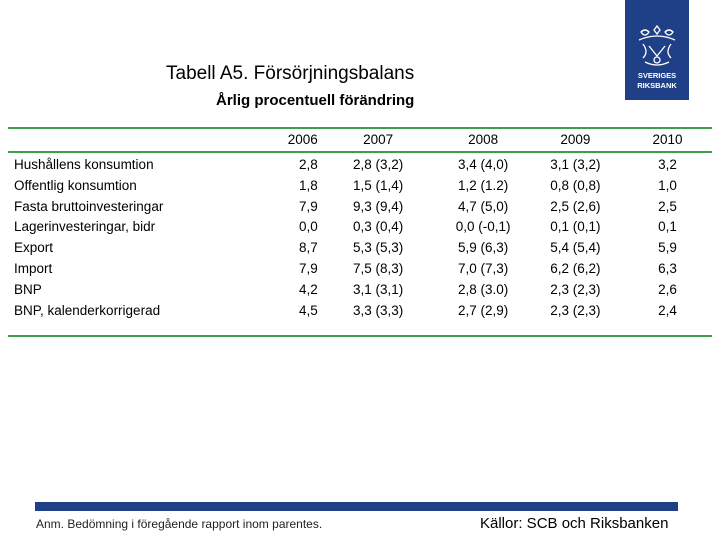 This screenshot has height=540, width=720. What do you see at coordinates (85, 227) in the screenshot?
I see `row-label: Lagerinvesteringar, bidr` at bounding box center [85, 227].